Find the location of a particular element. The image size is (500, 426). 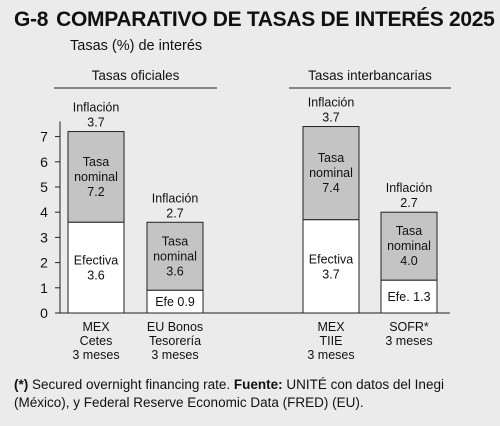

bar-segment-nominal is located at coordinates (331, 173).